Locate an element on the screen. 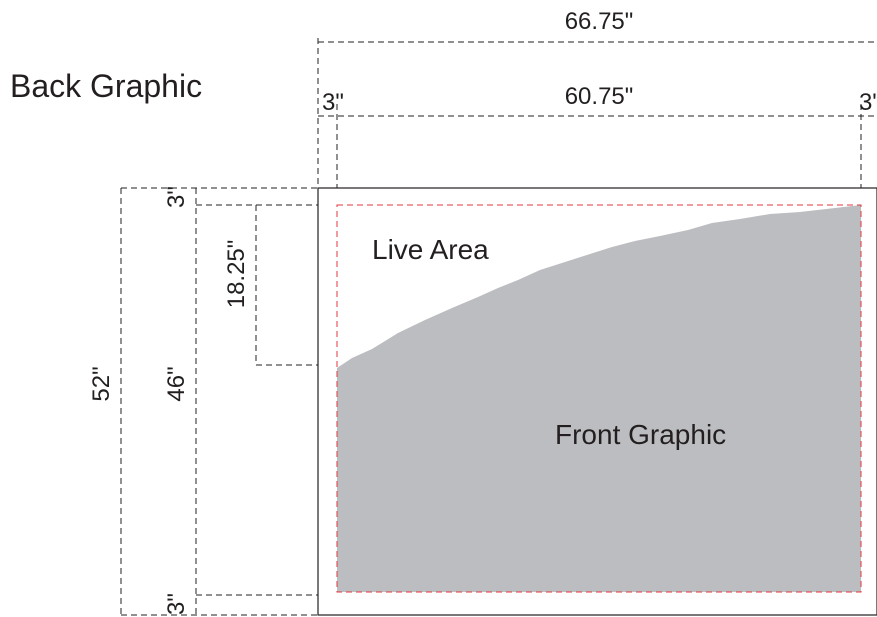 The image size is (877, 617). live-width-label: 60.75" is located at coordinates (599, 96).